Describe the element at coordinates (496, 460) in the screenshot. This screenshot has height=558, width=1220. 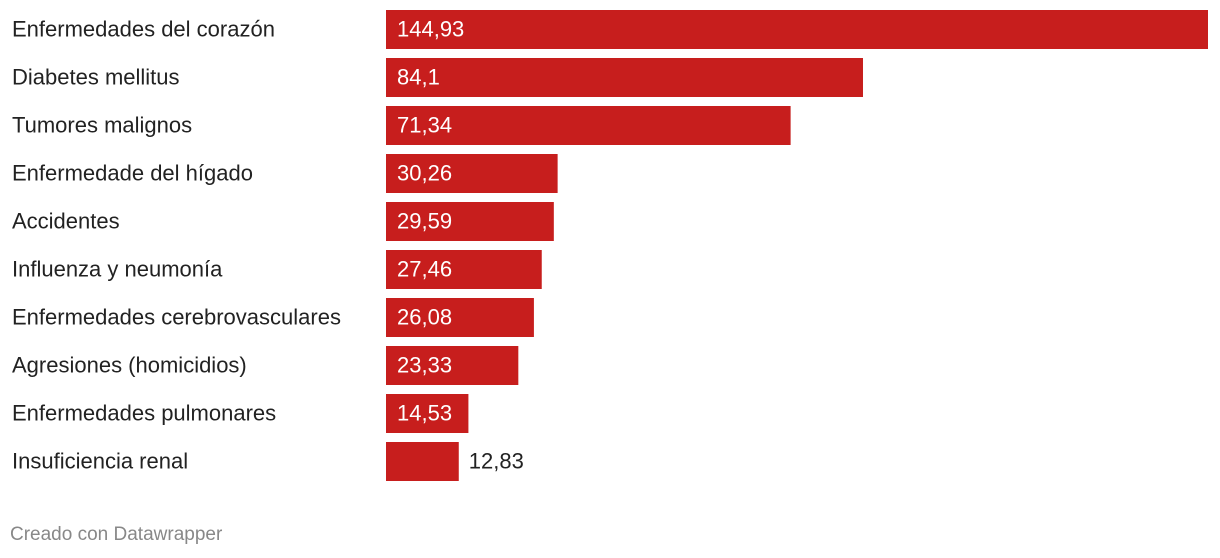
I see `value-label: 12,83` at that location.